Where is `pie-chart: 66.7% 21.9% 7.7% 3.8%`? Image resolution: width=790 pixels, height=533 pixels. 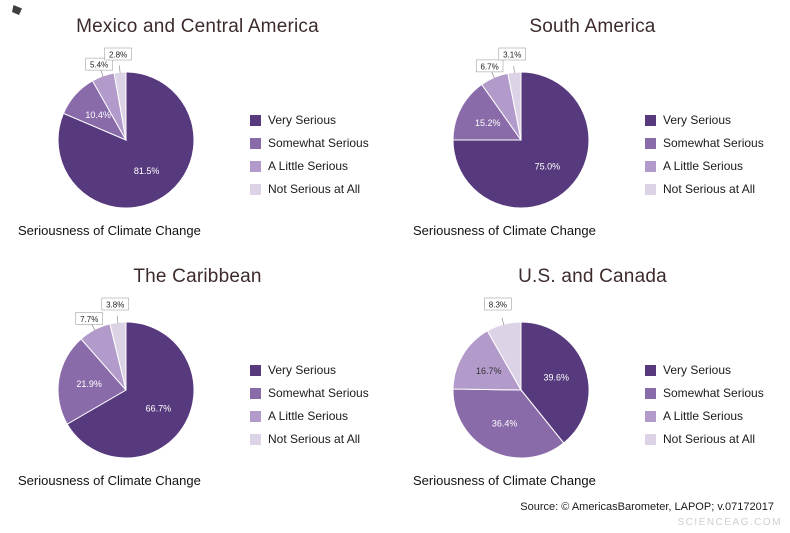 pie-chart: 66.7% 21.9% 7.7% 3.8% is located at coordinates (126, 379).